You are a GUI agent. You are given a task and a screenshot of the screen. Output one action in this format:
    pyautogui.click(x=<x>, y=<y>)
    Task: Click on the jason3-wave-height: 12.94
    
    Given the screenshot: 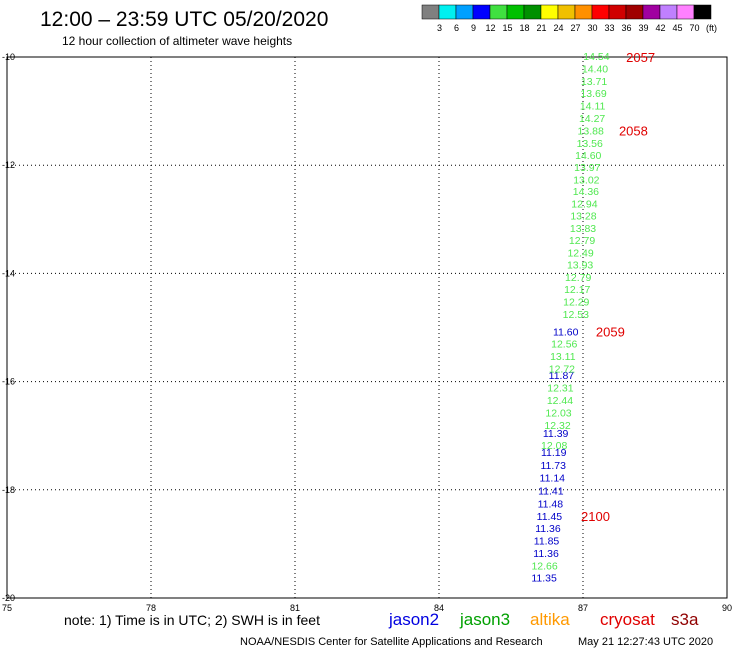 What is the action you would take?
    pyautogui.click(x=584, y=205)
    